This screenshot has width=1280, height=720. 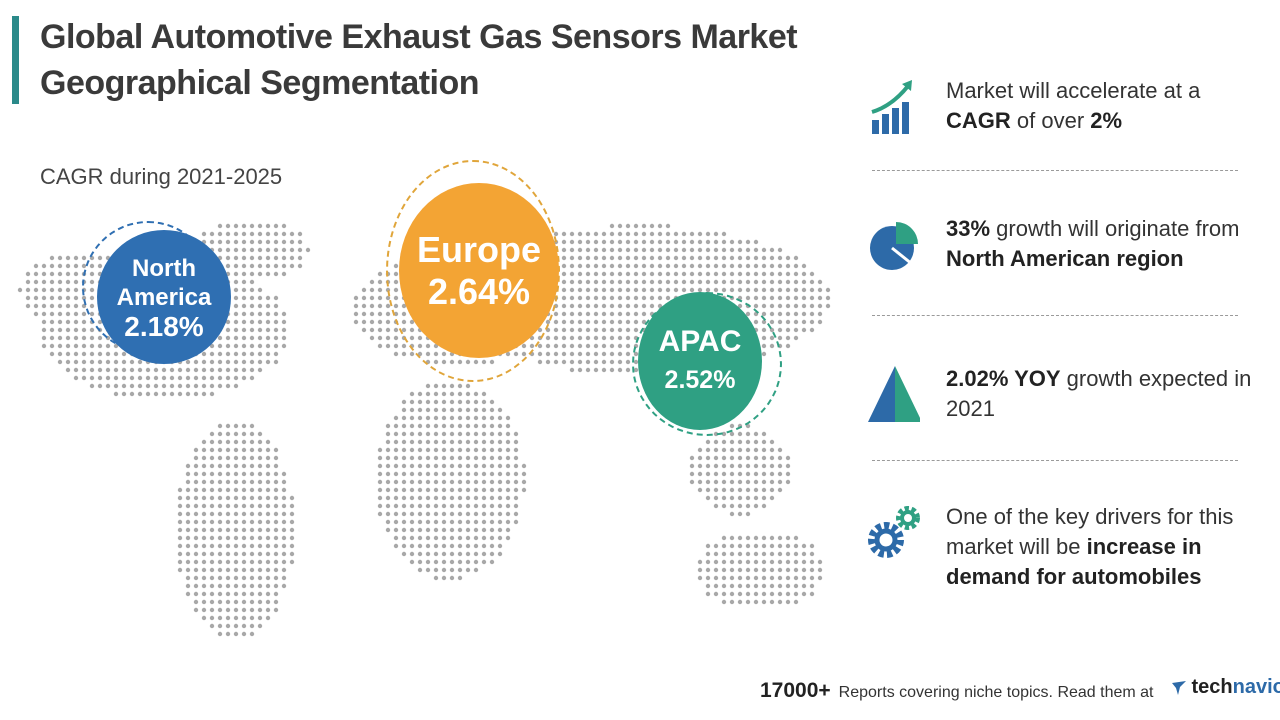 What do you see at coordinates (1225, 687) in the screenshot?
I see `technavio-logo: tech navio` at bounding box center [1225, 687].